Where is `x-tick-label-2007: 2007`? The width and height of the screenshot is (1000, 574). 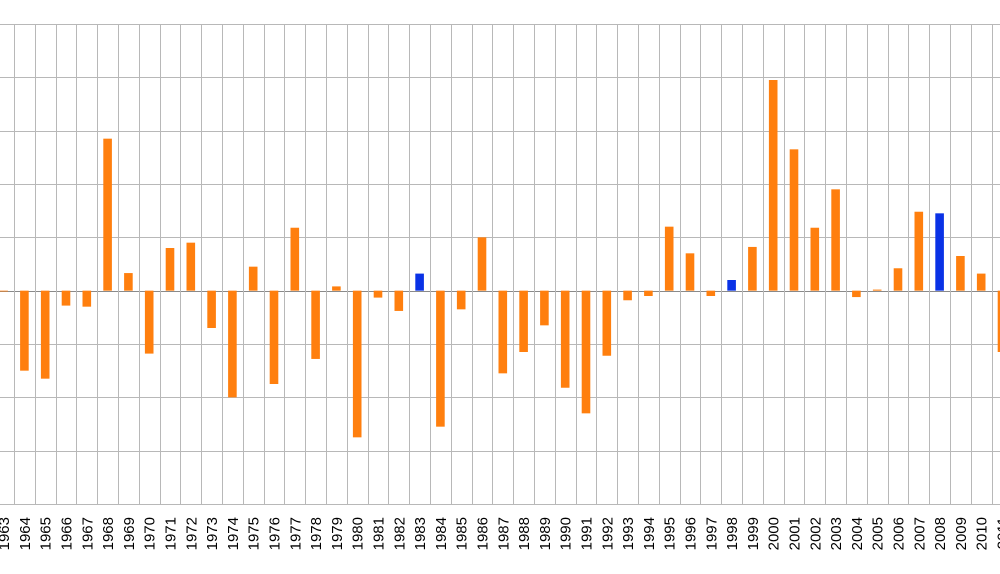
x-tick-label-2007: 2007 is located at coordinates (919, 533).